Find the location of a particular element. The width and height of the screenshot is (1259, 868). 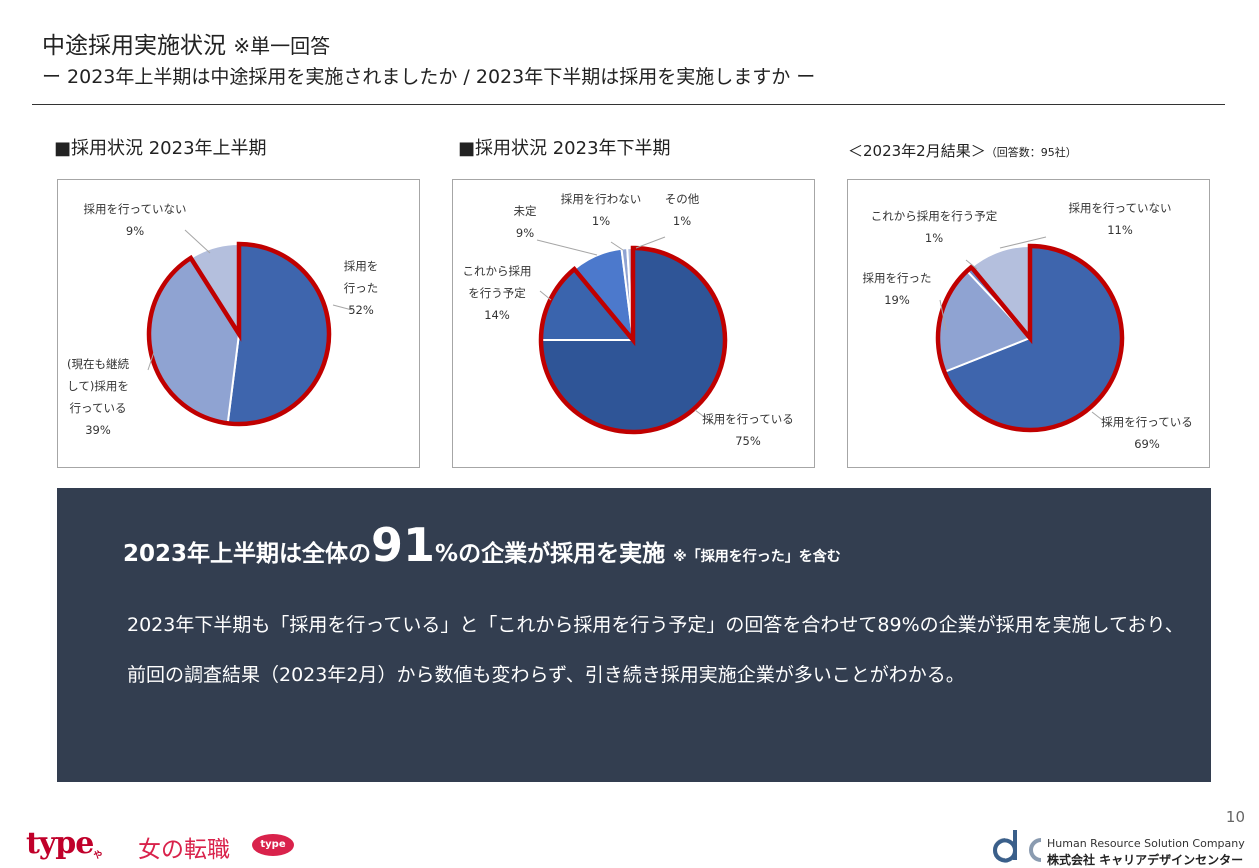

page-title: 中途採用実施状況 ※単一回答 is located at coordinates (186, 43).